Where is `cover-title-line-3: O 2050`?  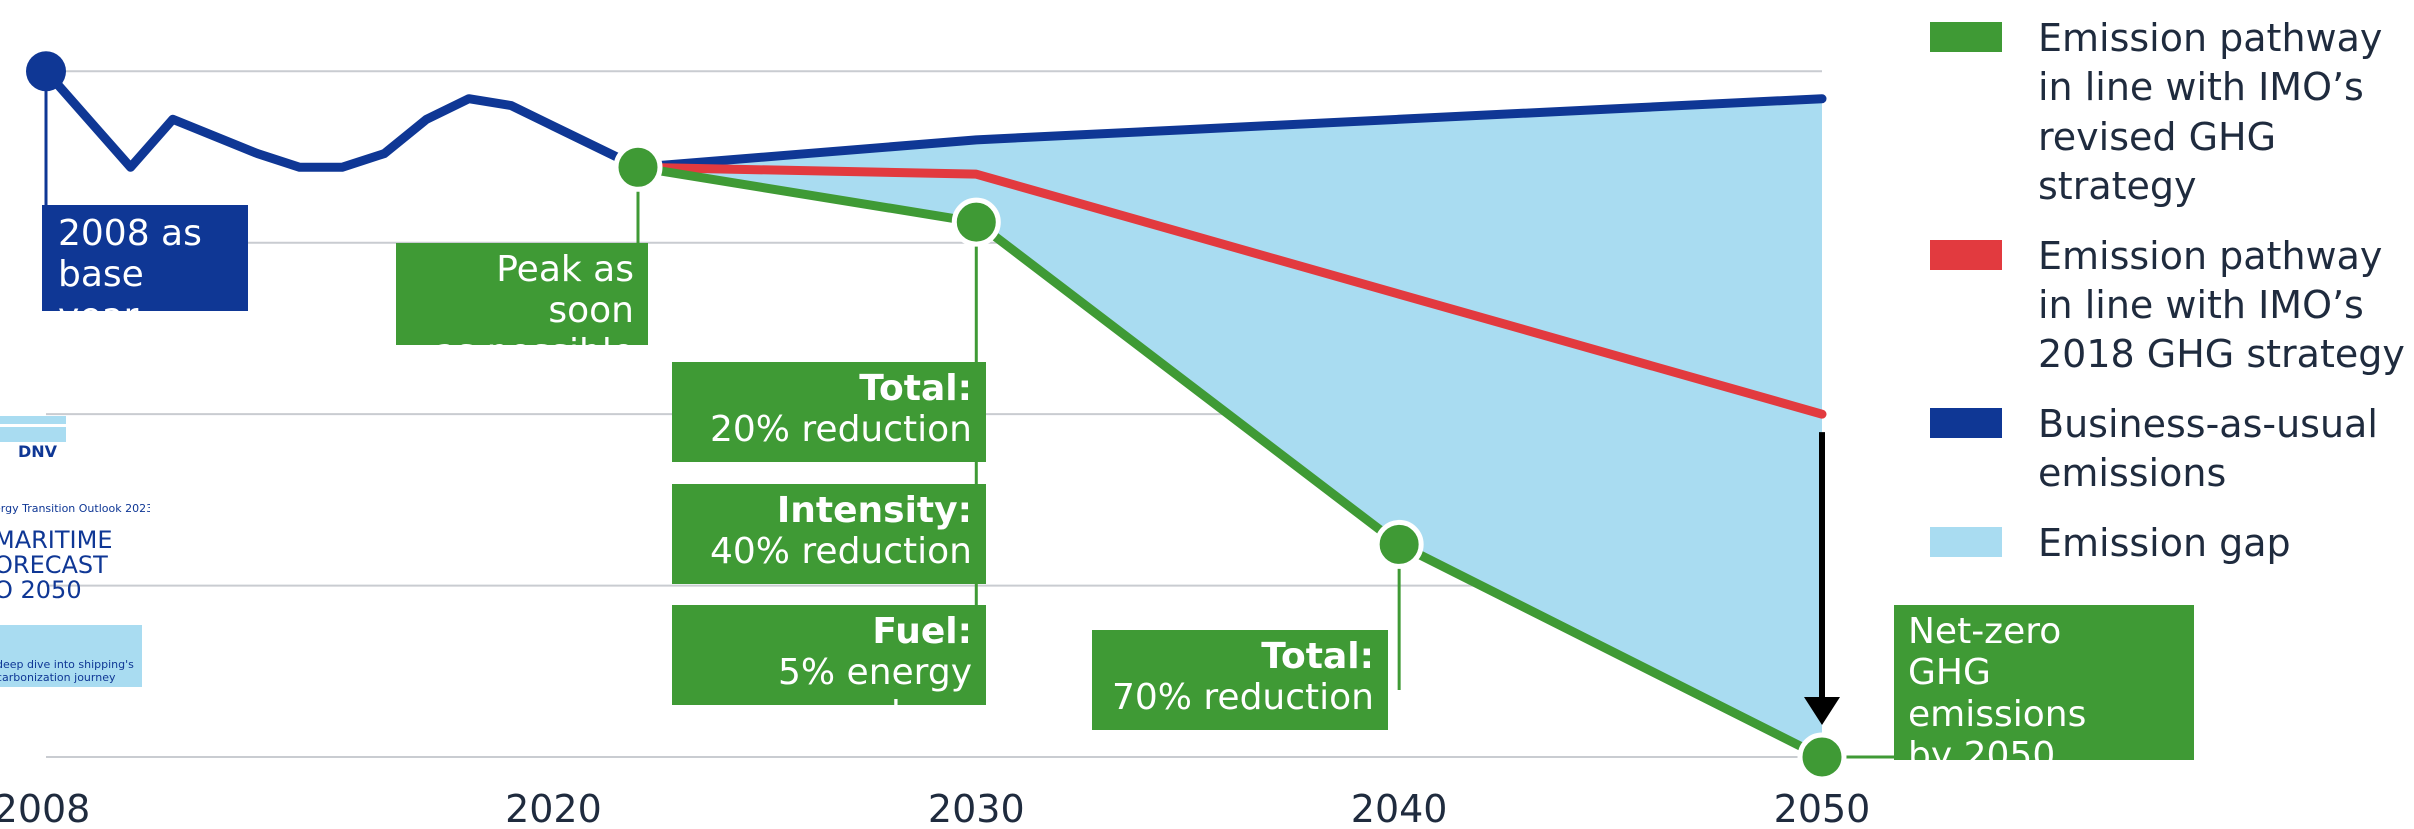
cover-title-line-3: O 2050 is located at coordinates (56, 590).